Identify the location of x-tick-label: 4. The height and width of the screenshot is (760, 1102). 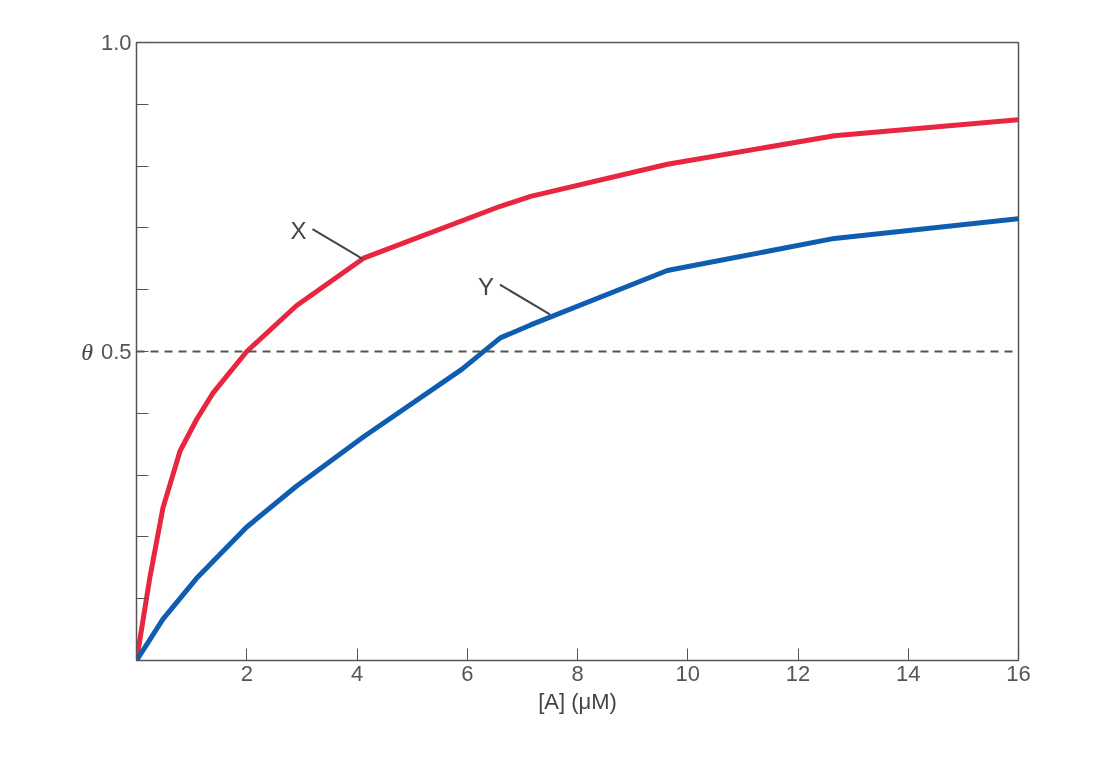
(357, 673).